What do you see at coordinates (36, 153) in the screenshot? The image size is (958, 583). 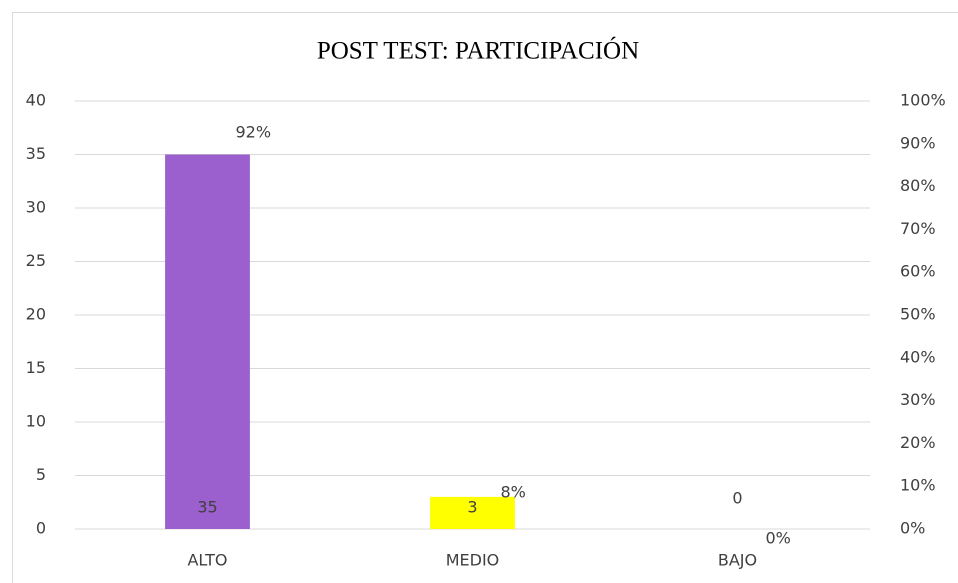 I see `y-tick-label: 35` at bounding box center [36, 153].